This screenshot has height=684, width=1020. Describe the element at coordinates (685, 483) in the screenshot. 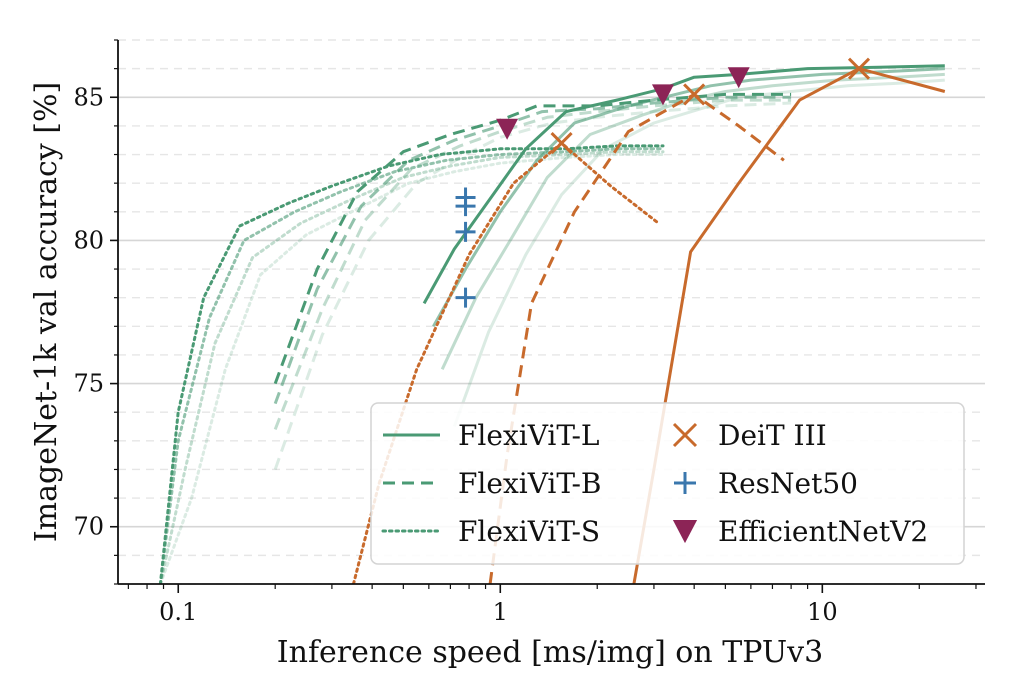

I see `legend-marker-resnet50` at that location.